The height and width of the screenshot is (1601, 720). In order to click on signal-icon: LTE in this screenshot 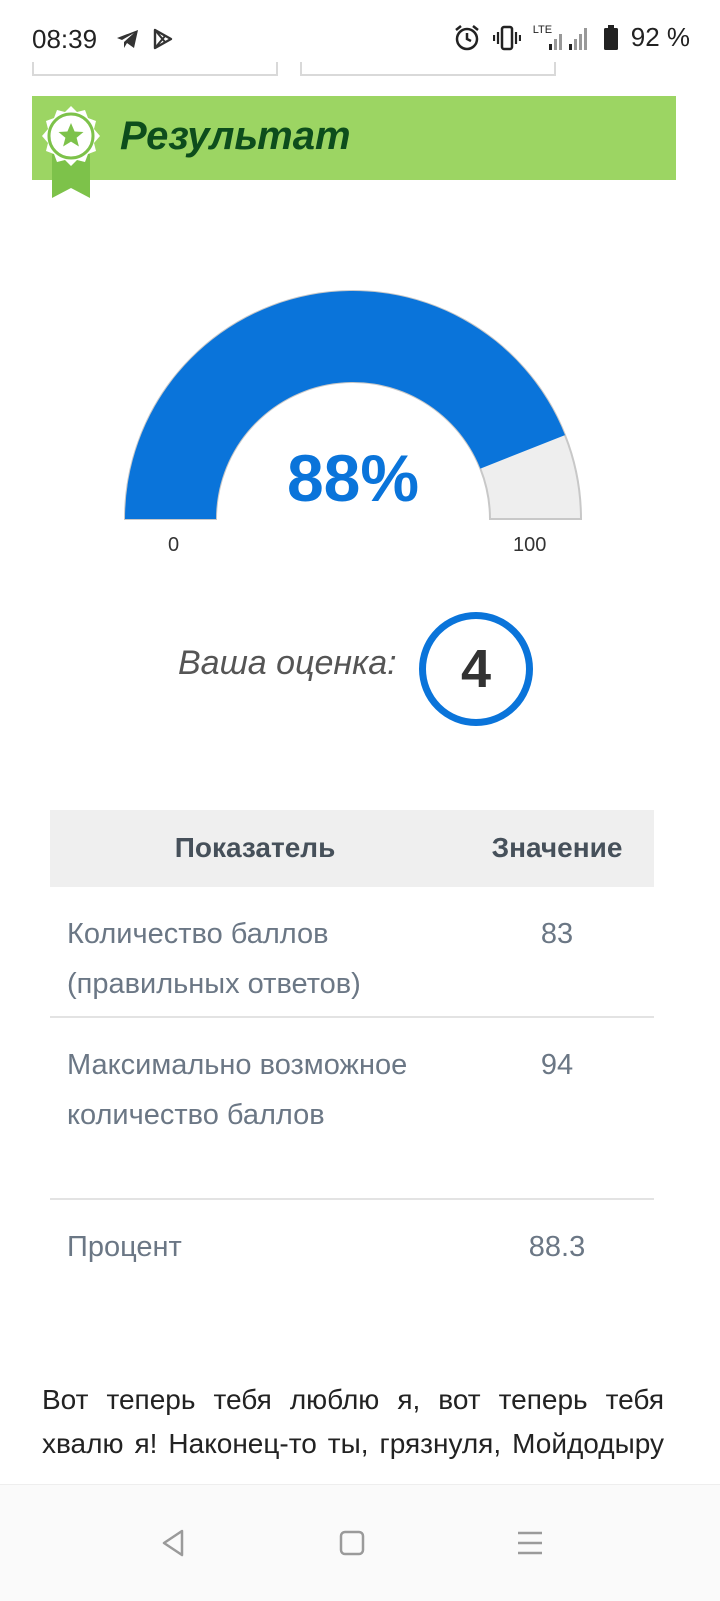, I will do `click(562, 38)`.